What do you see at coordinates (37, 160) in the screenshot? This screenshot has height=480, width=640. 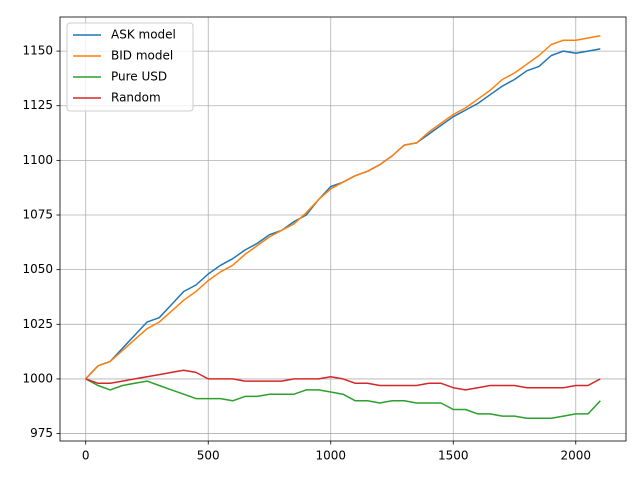 I see `y-tick-label: 1100` at bounding box center [37, 160].